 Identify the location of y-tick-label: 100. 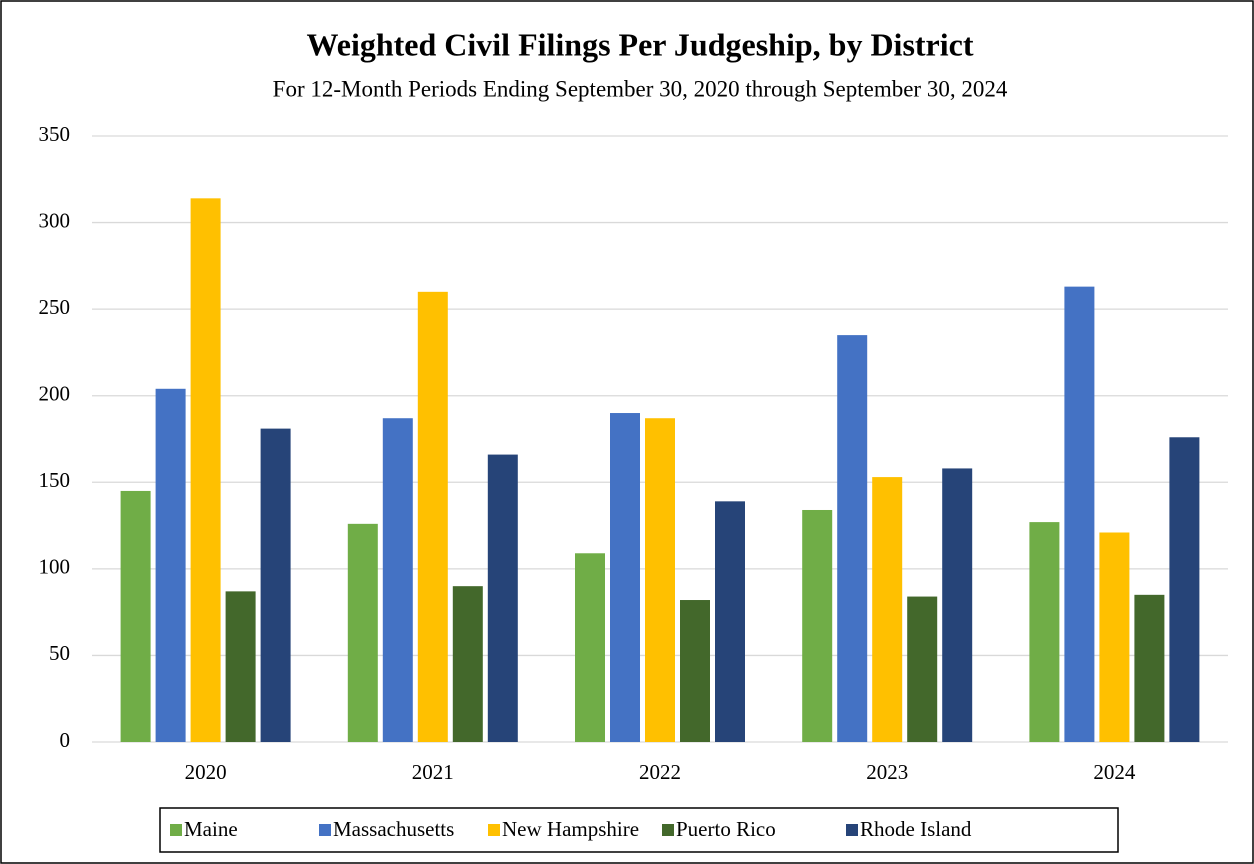
(55, 567).